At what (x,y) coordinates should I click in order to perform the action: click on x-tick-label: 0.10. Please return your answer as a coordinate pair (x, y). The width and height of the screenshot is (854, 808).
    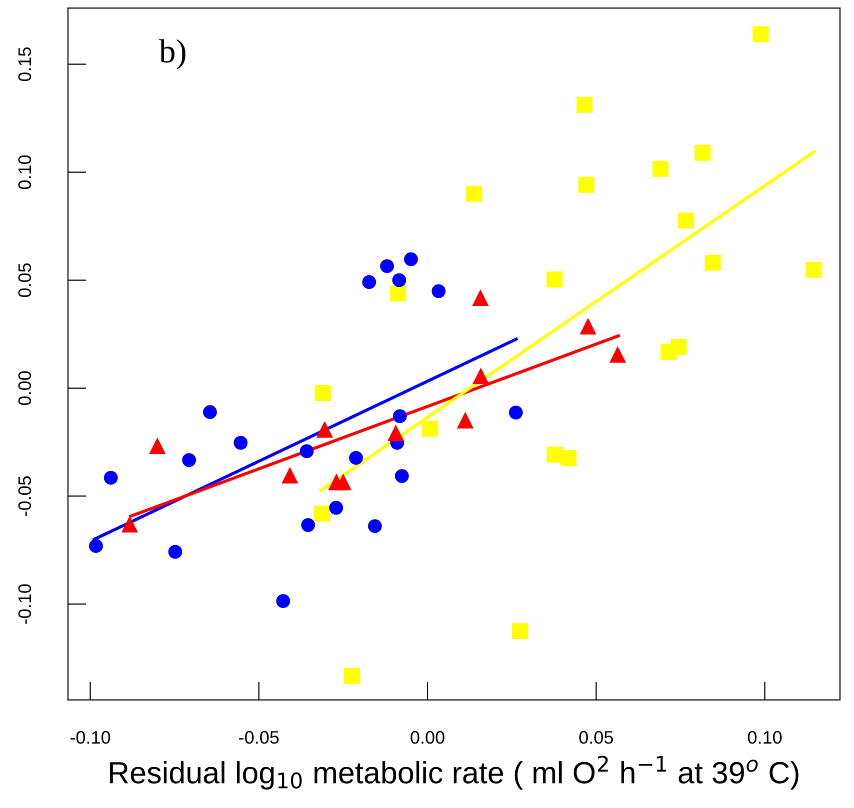
    Looking at the image, I should click on (765, 737).